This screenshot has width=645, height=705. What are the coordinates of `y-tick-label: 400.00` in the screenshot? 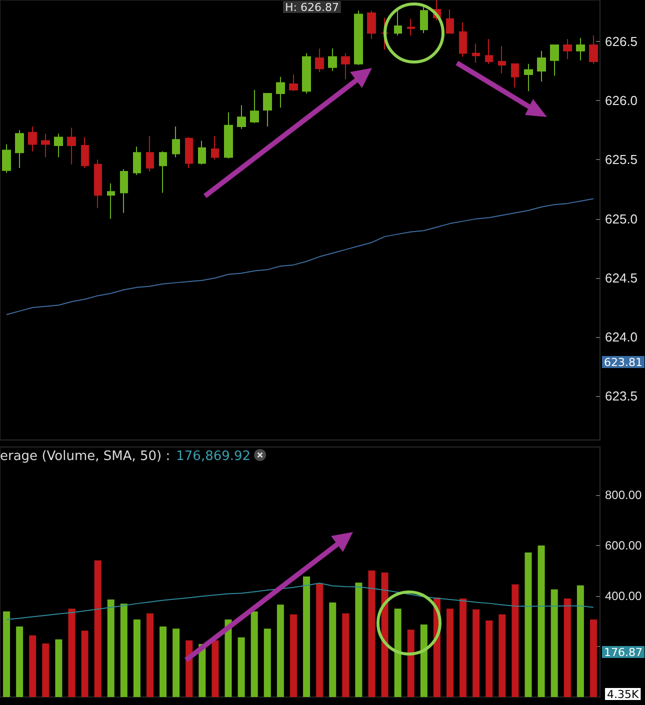 It's located at (623, 595).